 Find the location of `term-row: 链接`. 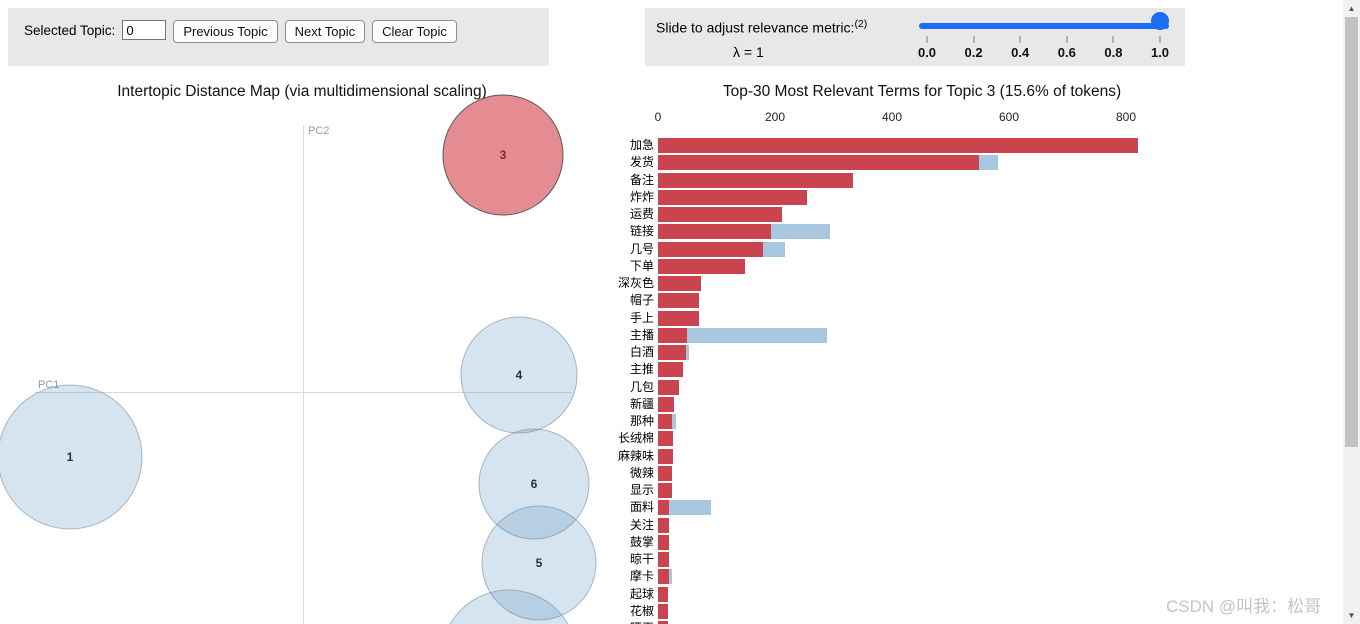

term-row: 链接 is located at coordinates (880, 231).